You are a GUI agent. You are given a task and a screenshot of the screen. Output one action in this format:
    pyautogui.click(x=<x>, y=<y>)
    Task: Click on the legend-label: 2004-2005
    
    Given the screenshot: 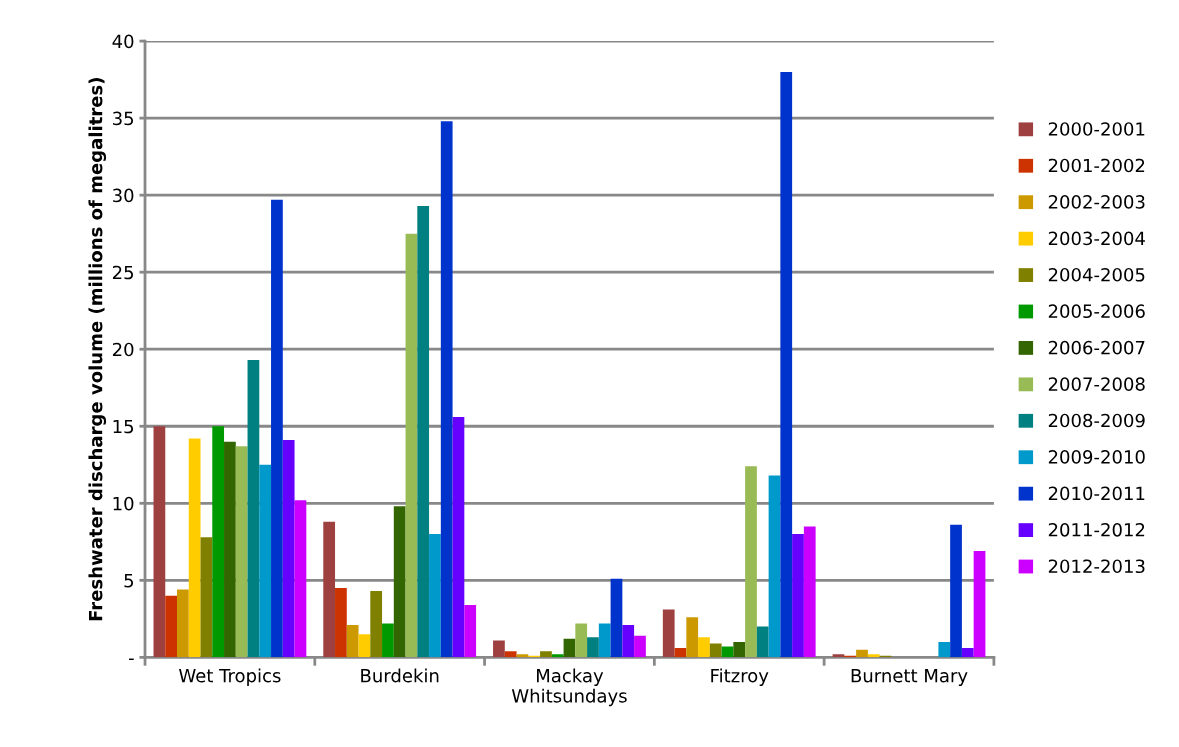 What is the action you would take?
    pyautogui.click(x=1096, y=274)
    